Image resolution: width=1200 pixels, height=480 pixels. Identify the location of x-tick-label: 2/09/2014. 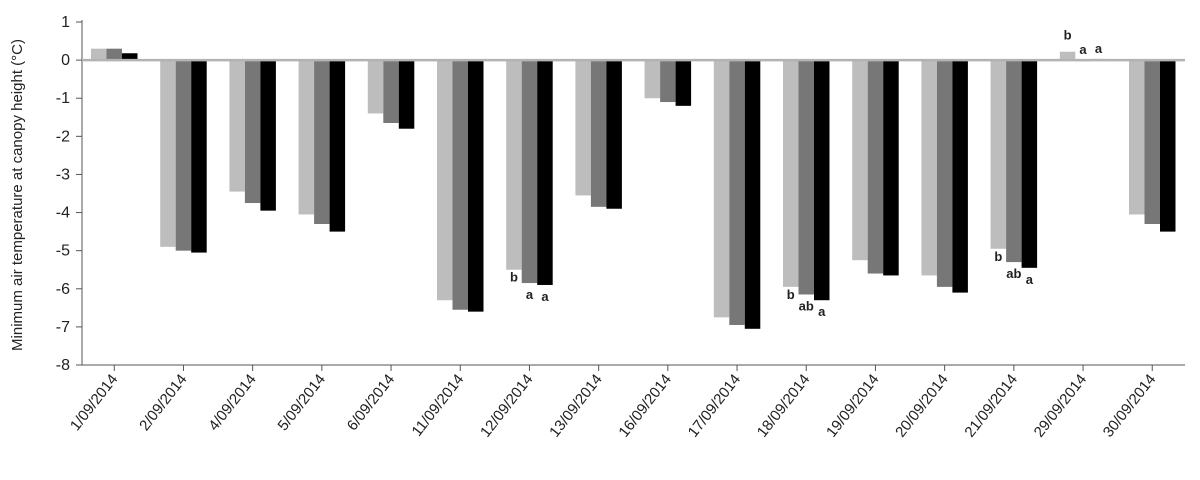
(163, 402).